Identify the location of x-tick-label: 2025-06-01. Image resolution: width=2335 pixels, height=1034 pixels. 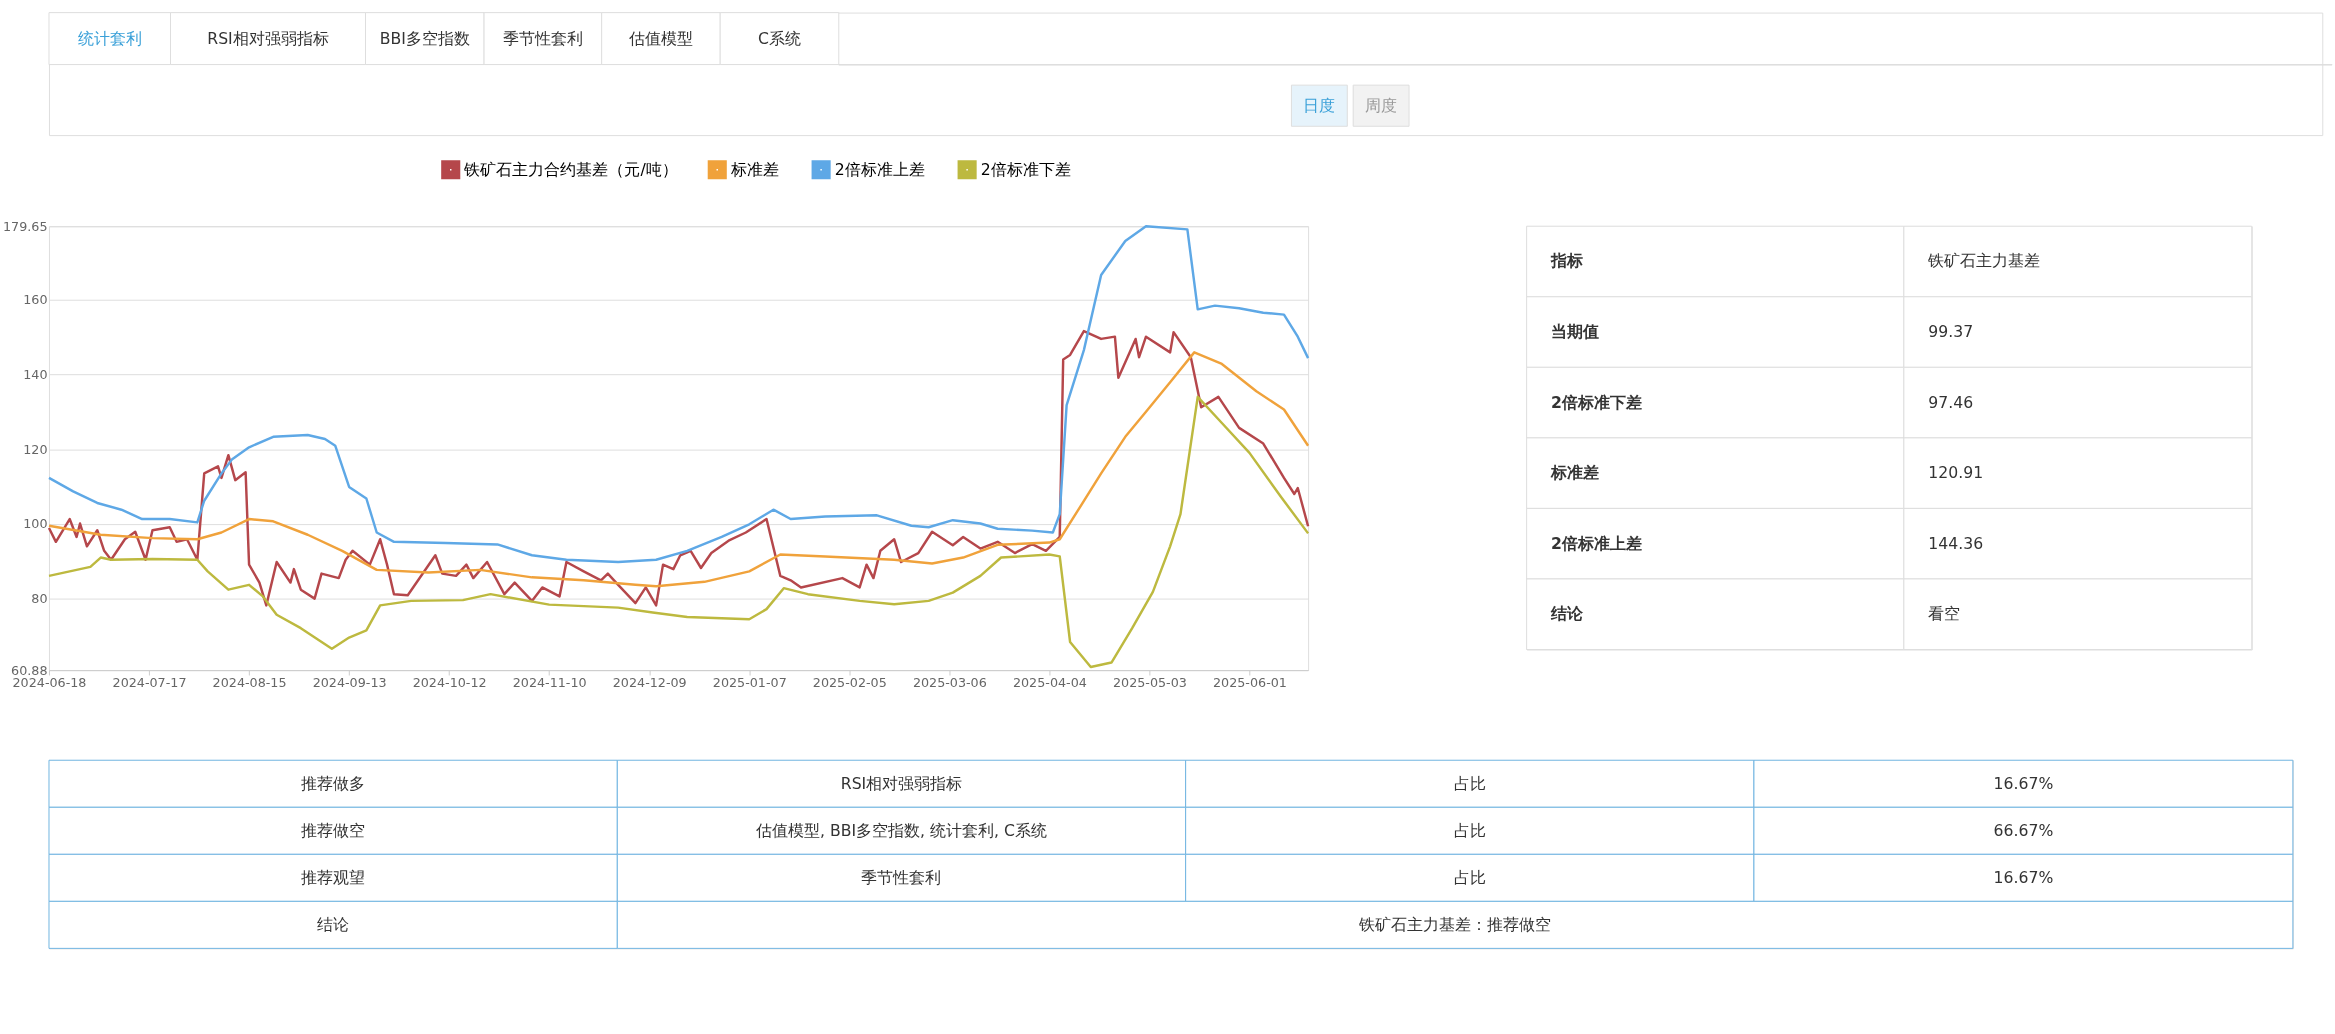
(1249, 683).